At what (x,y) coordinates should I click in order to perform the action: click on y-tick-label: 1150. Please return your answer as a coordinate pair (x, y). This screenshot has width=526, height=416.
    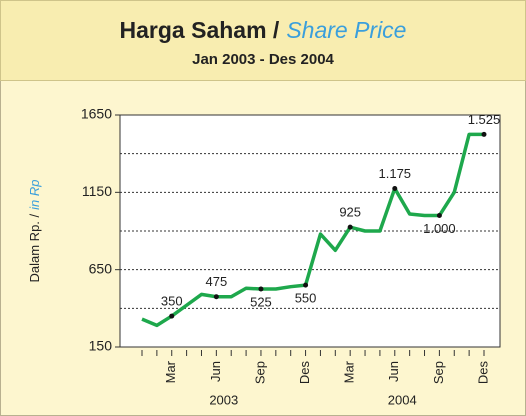
    Looking at the image, I should click on (97, 191).